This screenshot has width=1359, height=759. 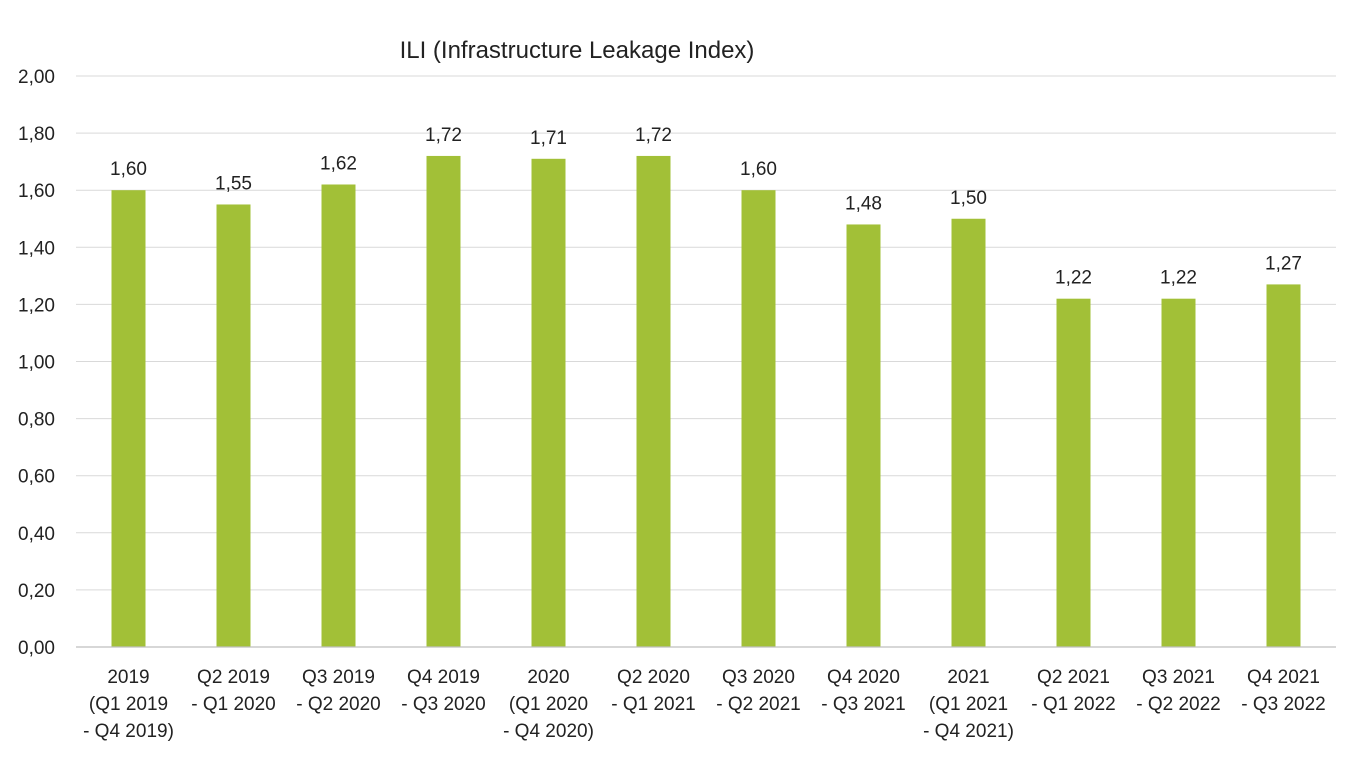 I want to click on category-label: Q4 2020 - Q3 2021, so click(x=863, y=691).